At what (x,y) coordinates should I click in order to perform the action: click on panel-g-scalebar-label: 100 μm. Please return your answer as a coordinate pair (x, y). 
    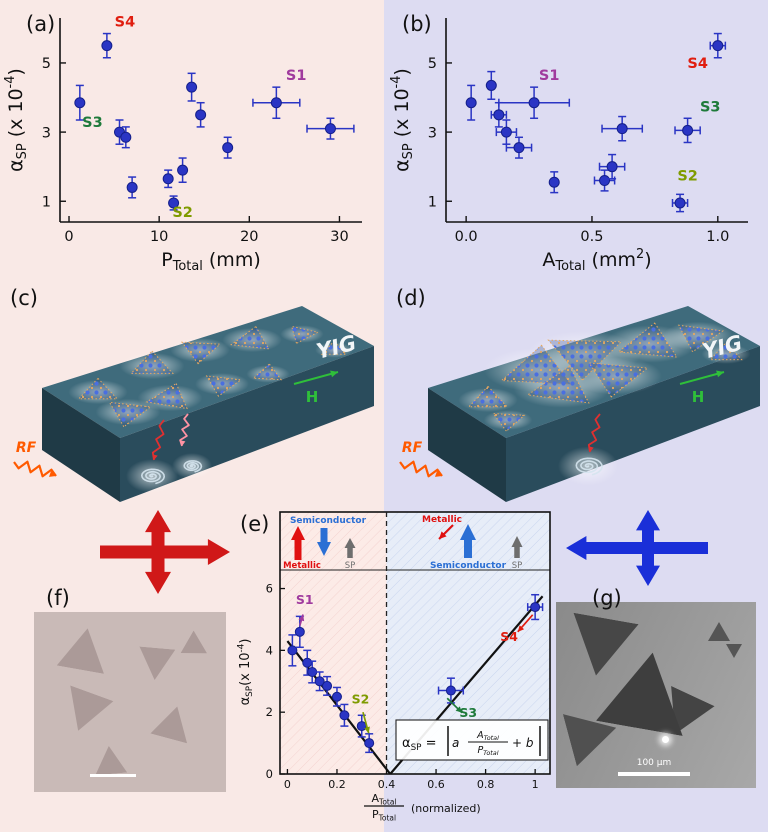
    Looking at the image, I should click on (654, 763).